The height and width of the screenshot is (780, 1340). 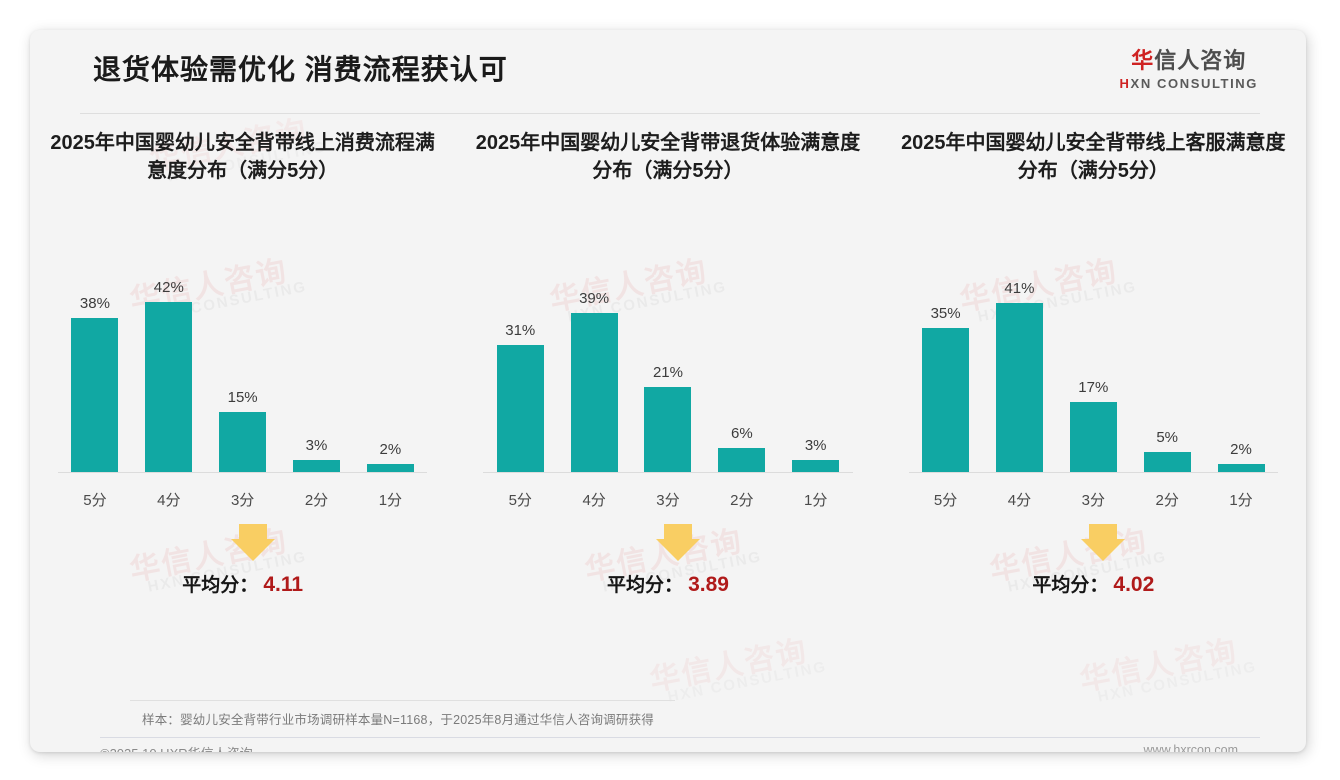 What do you see at coordinates (1167, 358) in the screenshot?
I see `bar-slot: 5%` at bounding box center [1167, 358].